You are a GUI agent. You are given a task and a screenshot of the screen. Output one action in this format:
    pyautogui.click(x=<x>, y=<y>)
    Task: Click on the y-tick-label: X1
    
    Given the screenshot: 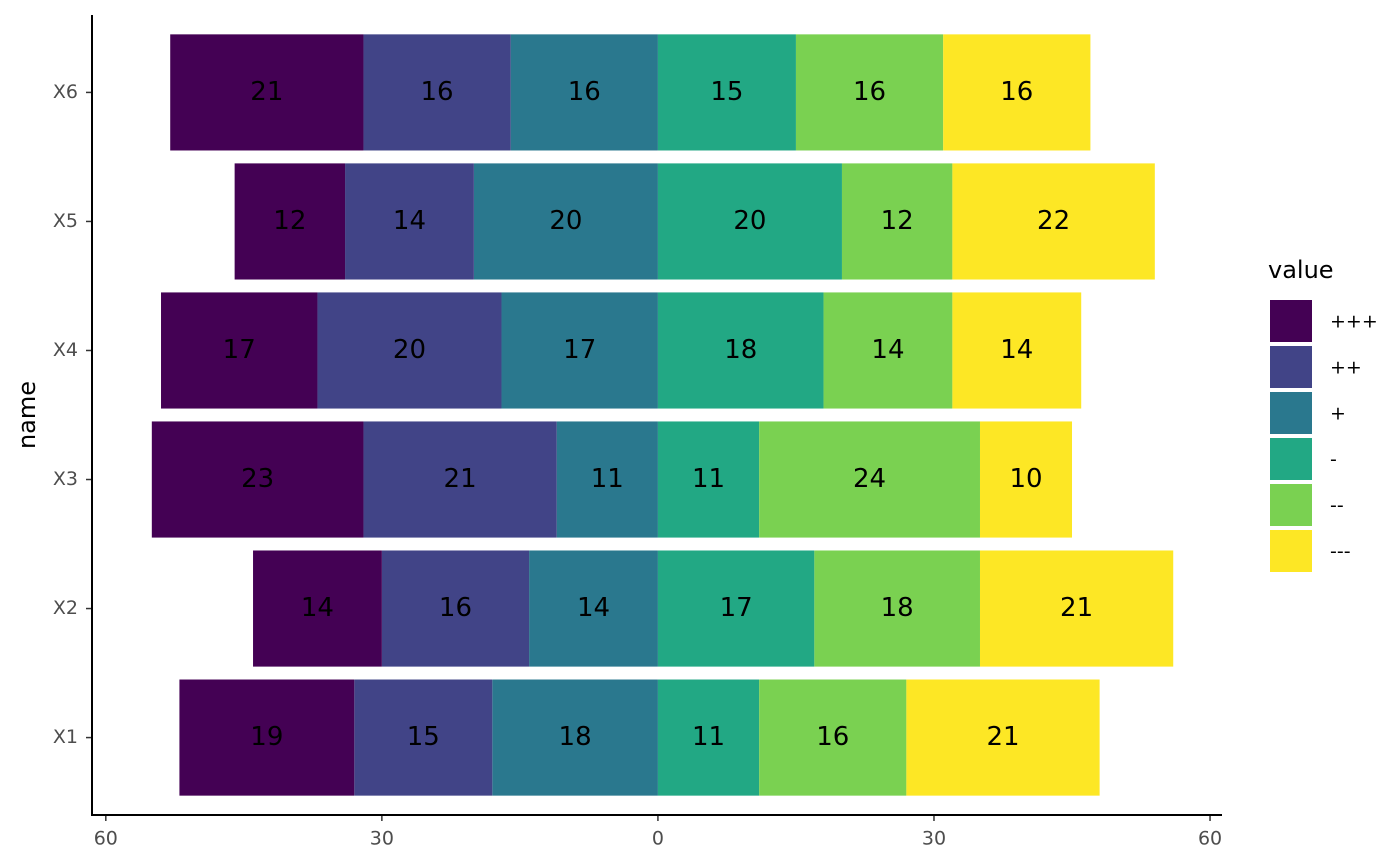 What is the action you would take?
    pyautogui.click(x=65, y=737)
    